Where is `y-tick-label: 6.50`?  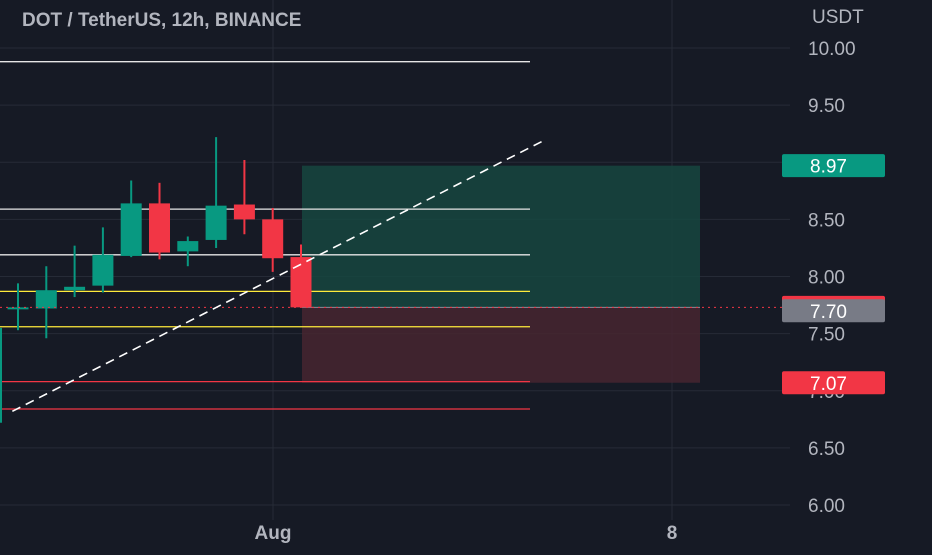 y-tick-label: 6.50 is located at coordinates (826, 449).